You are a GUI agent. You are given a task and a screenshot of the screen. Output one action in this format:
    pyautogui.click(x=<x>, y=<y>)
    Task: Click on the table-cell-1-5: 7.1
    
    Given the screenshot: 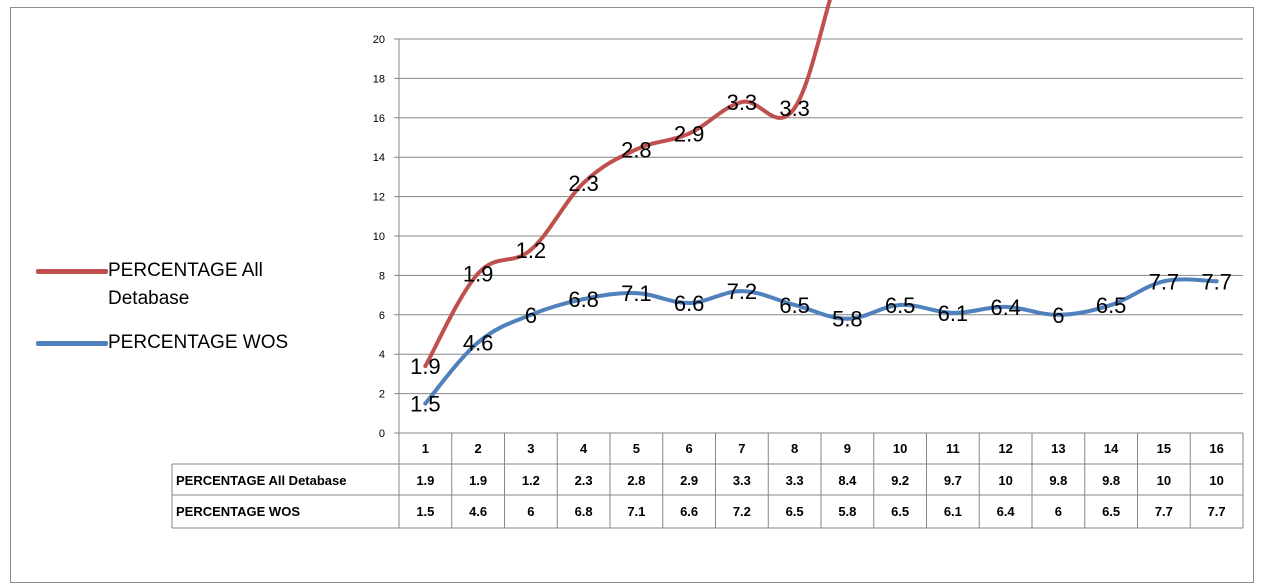 What is the action you would take?
    pyautogui.click(x=636, y=511)
    